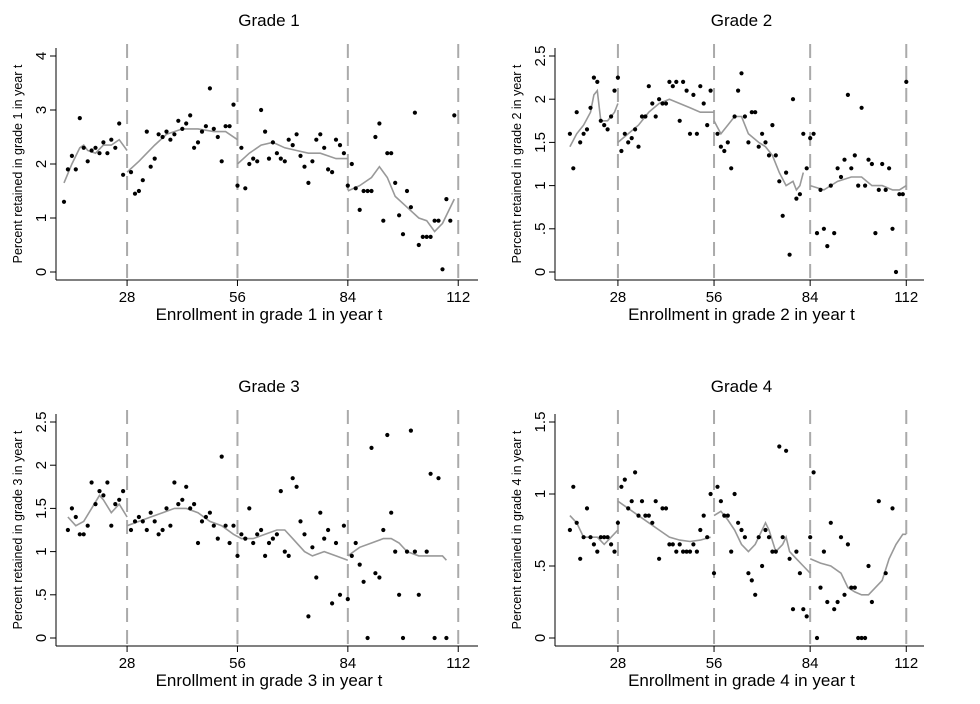 The width and height of the screenshot is (980, 704). What do you see at coordinates (268, 386) in the screenshot?
I see `chart-title: Grade 3` at bounding box center [268, 386].